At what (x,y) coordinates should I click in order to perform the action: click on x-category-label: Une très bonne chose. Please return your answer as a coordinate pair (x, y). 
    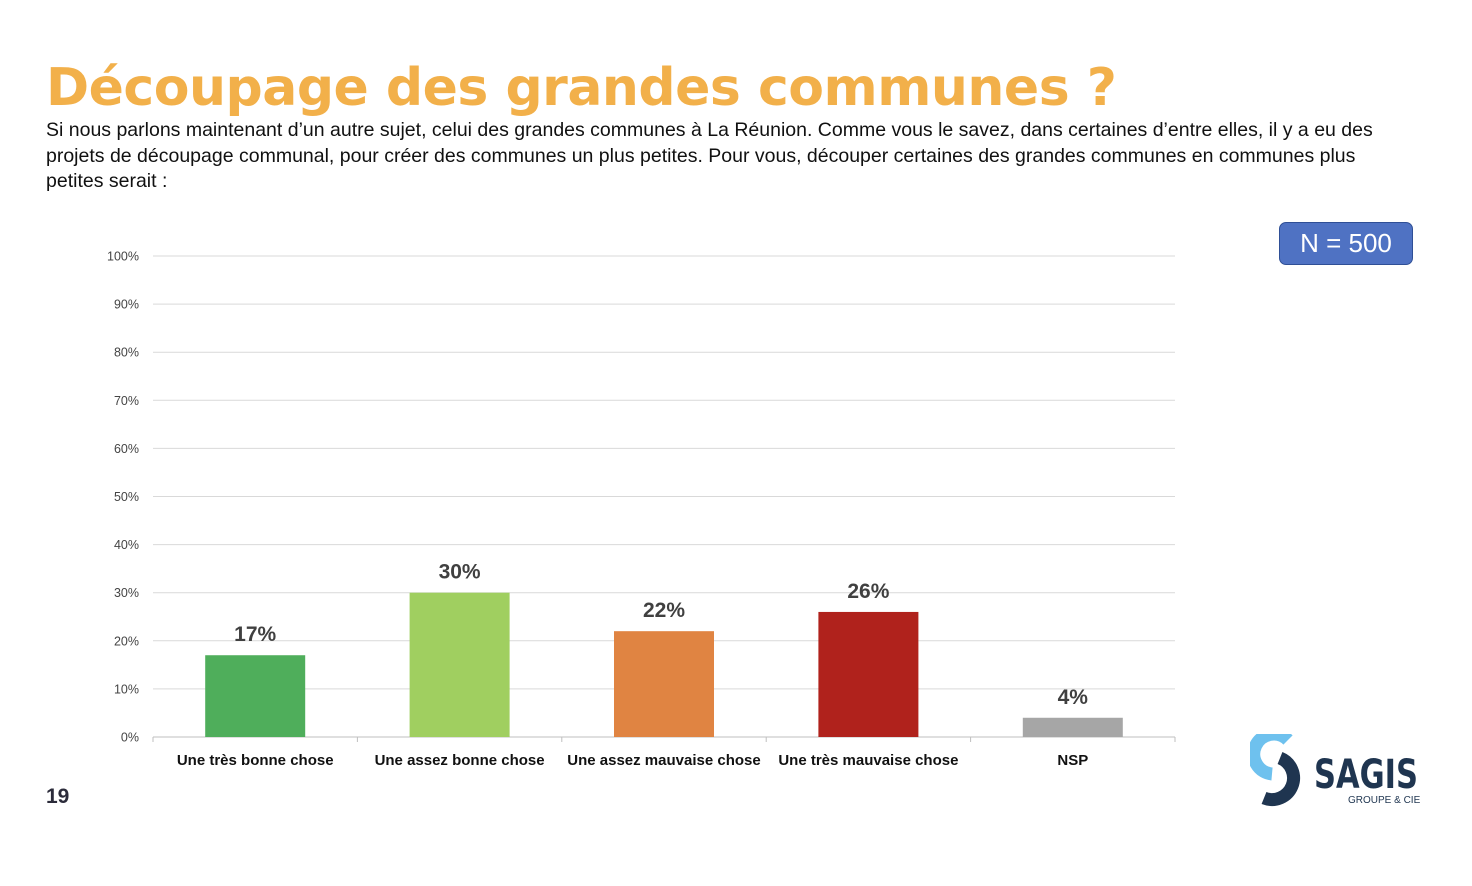
    Looking at the image, I should click on (255, 760).